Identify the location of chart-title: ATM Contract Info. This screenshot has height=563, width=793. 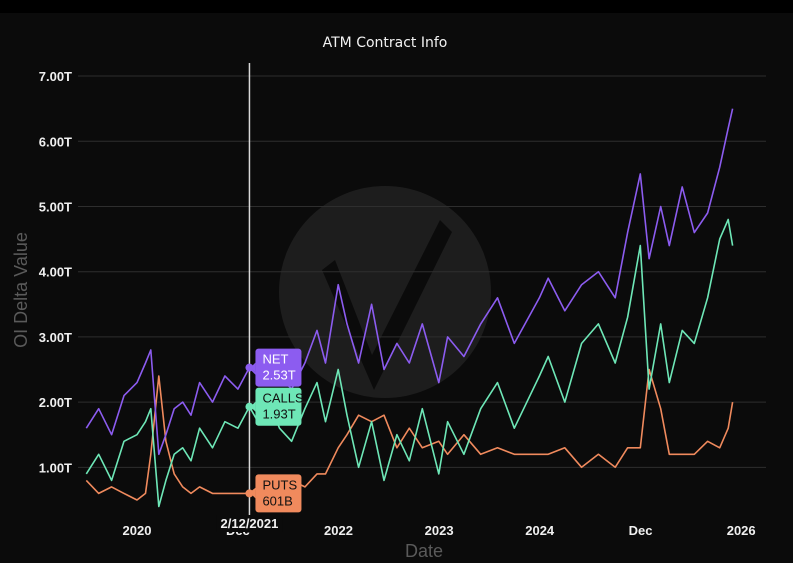
(385, 43).